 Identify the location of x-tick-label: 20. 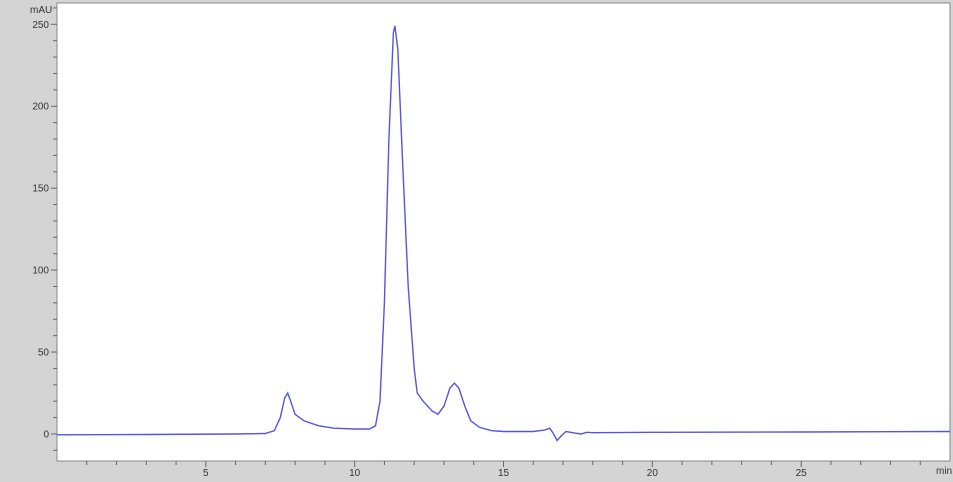
(653, 473).